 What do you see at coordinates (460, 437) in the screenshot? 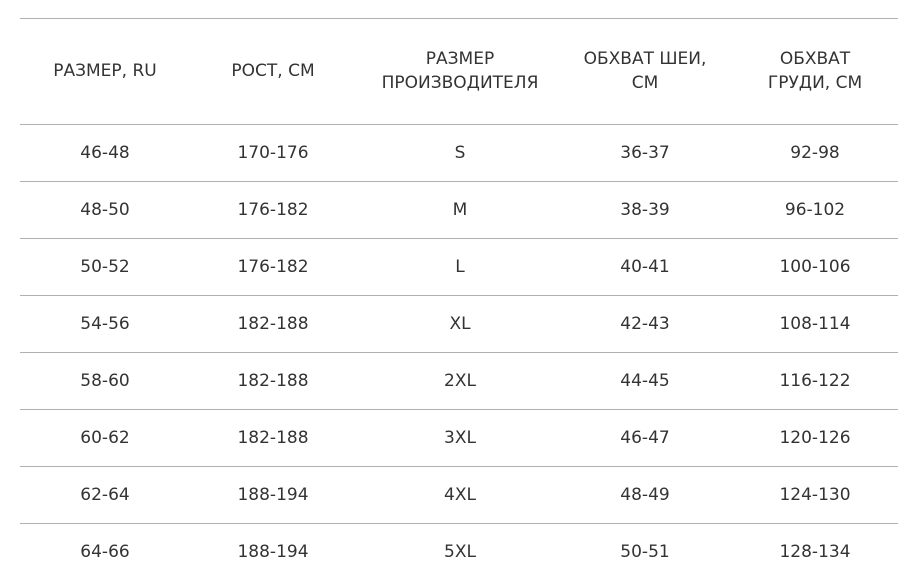
I see `table-cell: 3XL` at bounding box center [460, 437].